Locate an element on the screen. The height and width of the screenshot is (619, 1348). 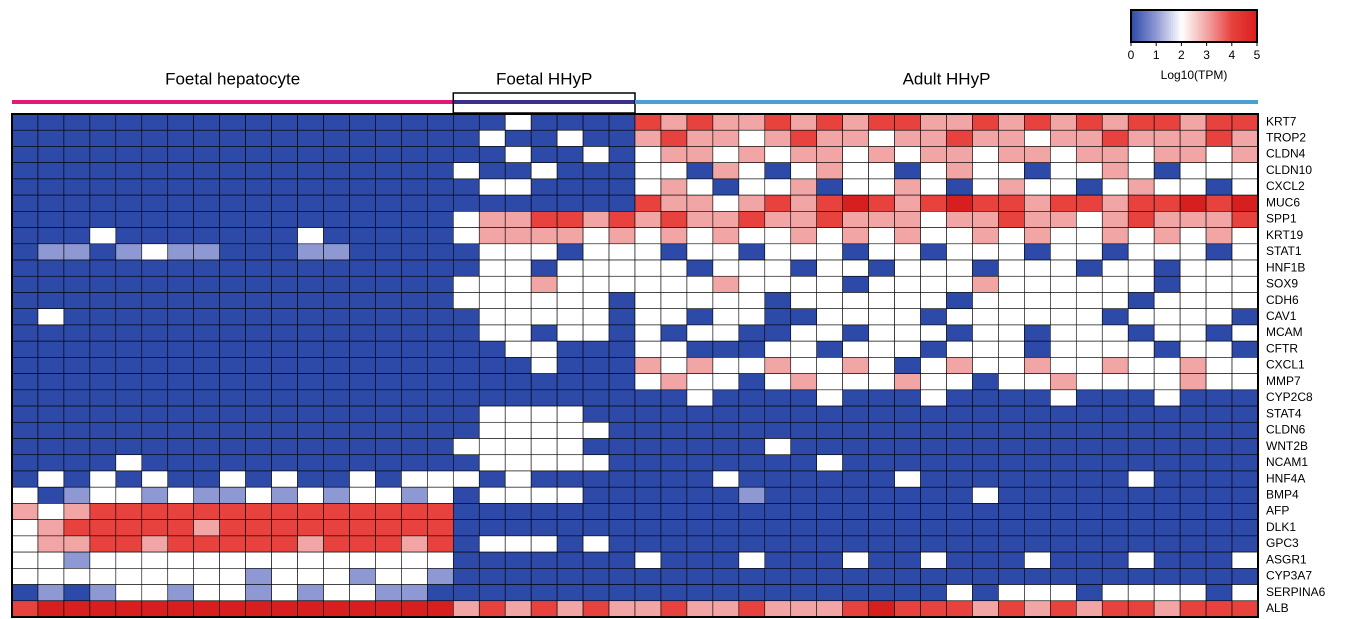
row-label: WNT2B is located at coordinates (1287, 446).